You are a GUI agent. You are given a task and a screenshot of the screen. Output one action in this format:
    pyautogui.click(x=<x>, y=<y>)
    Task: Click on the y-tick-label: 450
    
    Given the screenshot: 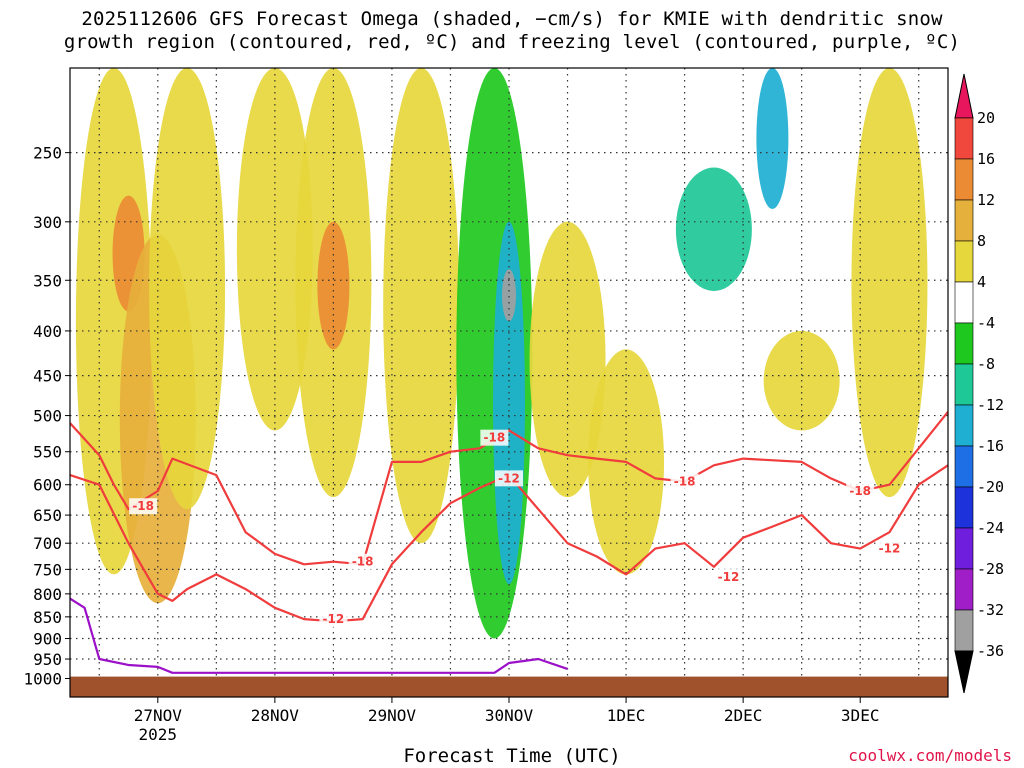 What is the action you would take?
    pyautogui.click(x=47, y=376)
    